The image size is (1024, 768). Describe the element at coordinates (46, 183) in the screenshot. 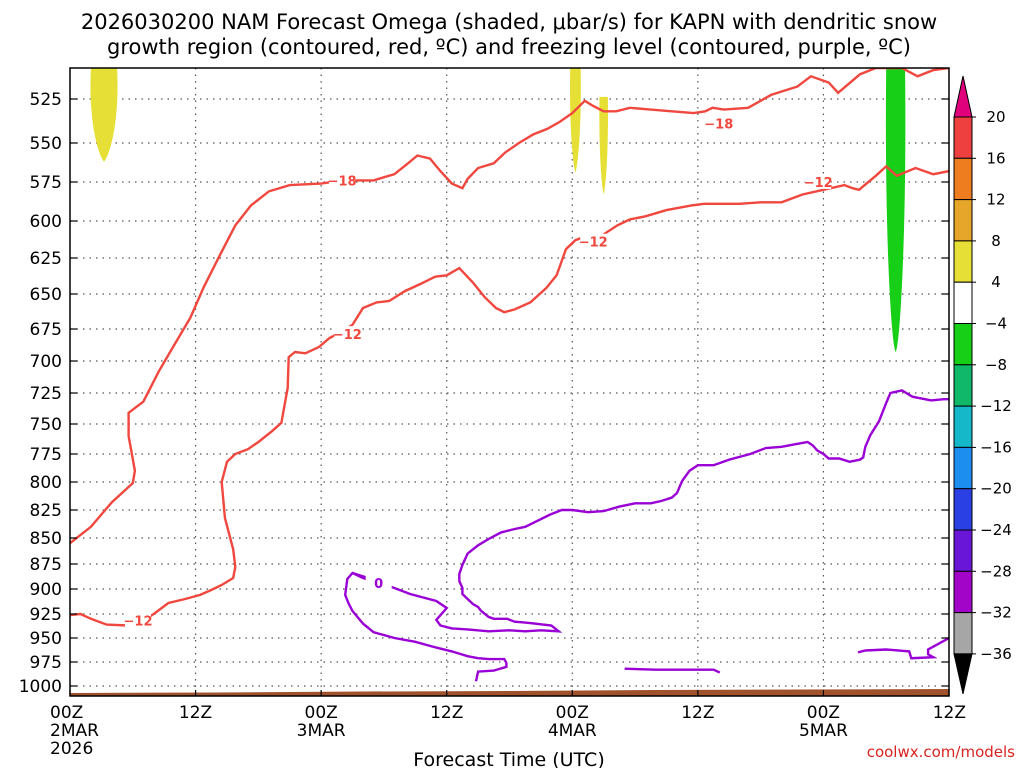

I see `y-tick-label: 575` at that location.